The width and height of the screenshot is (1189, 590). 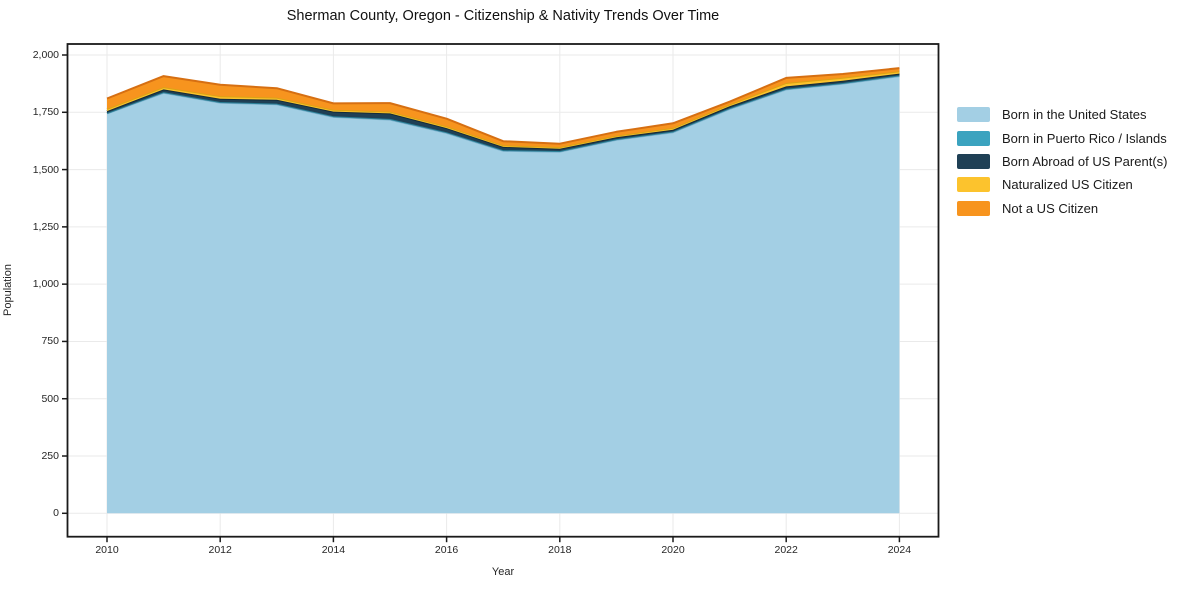 What do you see at coordinates (45, 226) in the screenshot?
I see `y-tick-label: 1,250` at bounding box center [45, 226].